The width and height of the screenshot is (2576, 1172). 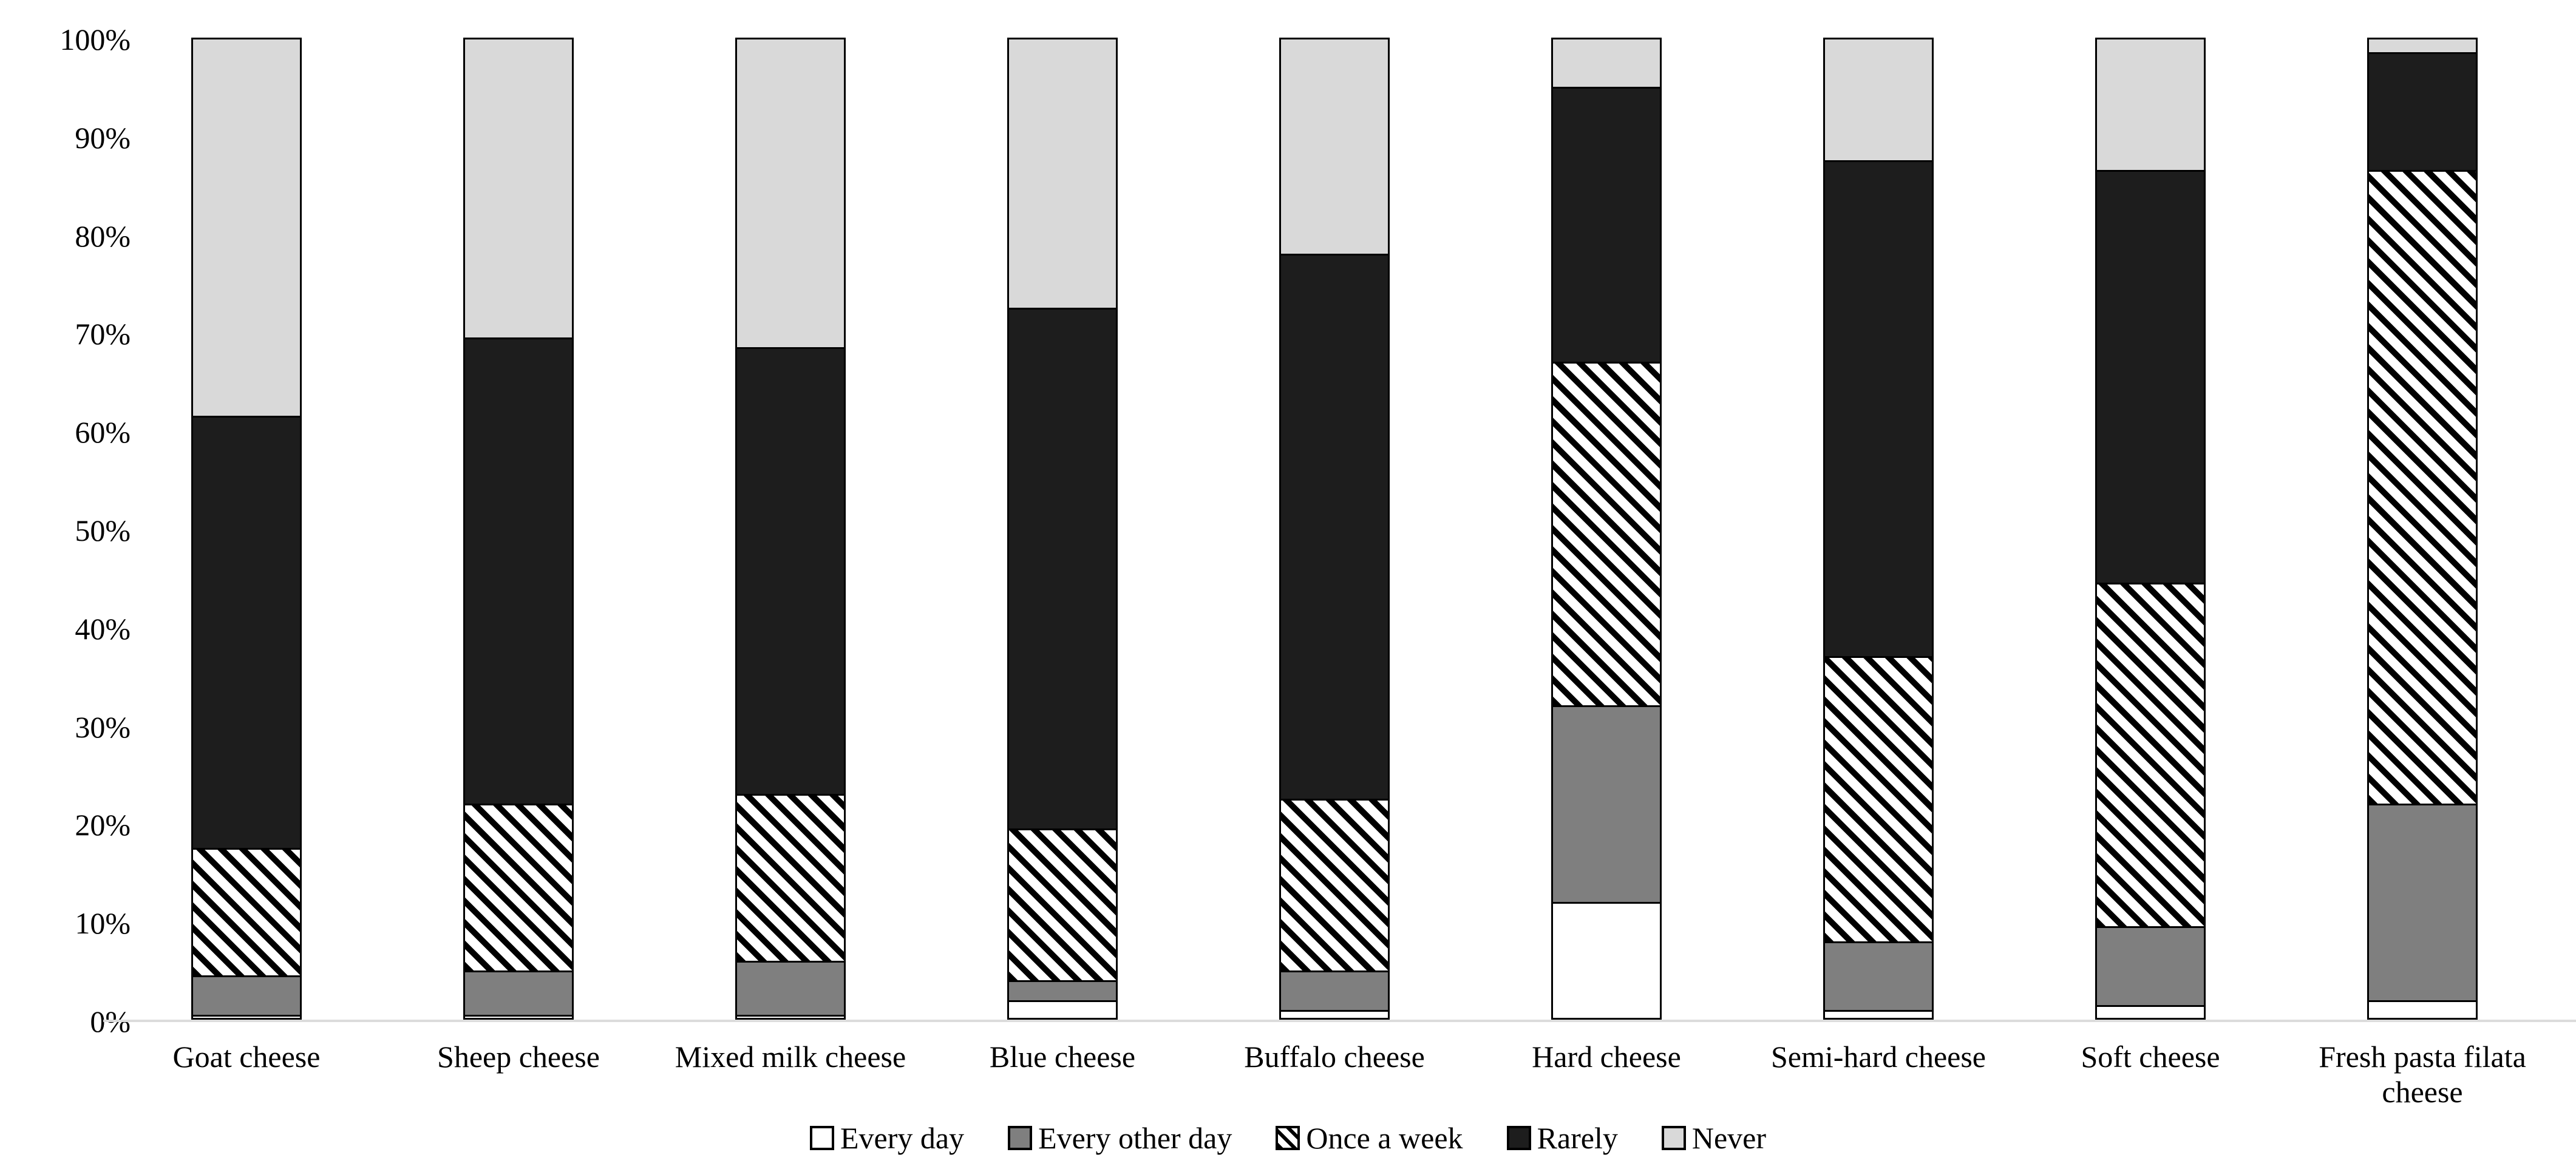 What do you see at coordinates (1878, 1057) in the screenshot?
I see `category-label: Semi-hard cheese` at bounding box center [1878, 1057].